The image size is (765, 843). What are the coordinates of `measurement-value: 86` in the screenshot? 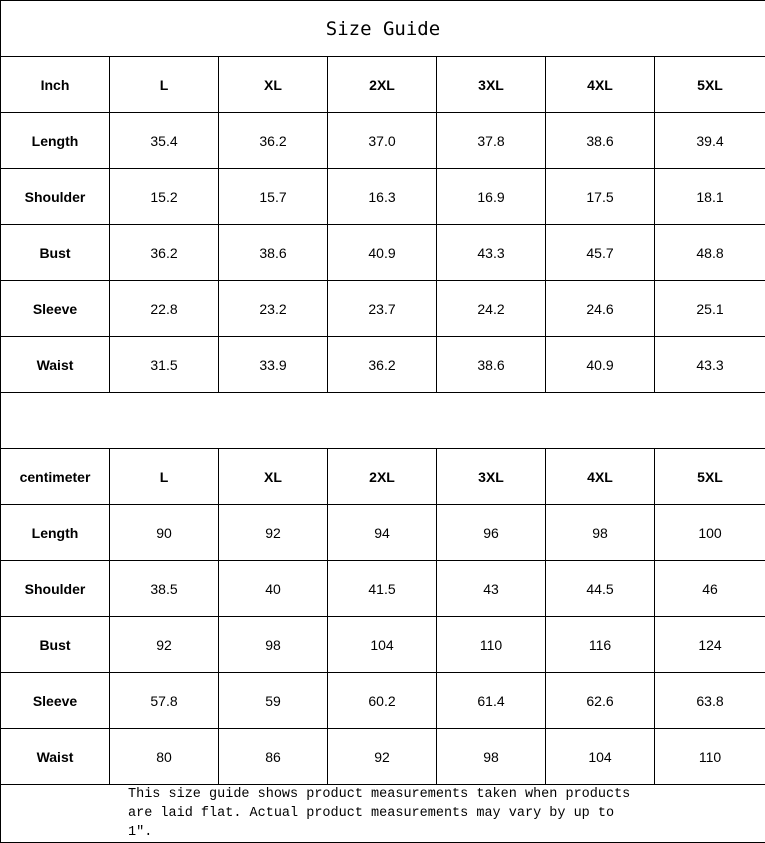 It's located at (273, 757).